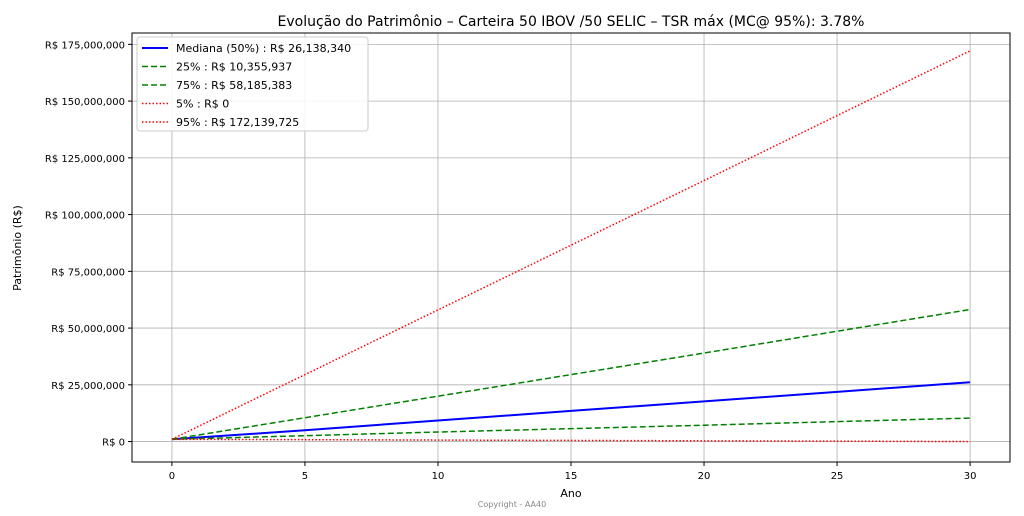 This screenshot has width=1024, height=516. I want to click on y-tick-label: R$ 125,000,000, so click(85, 159).